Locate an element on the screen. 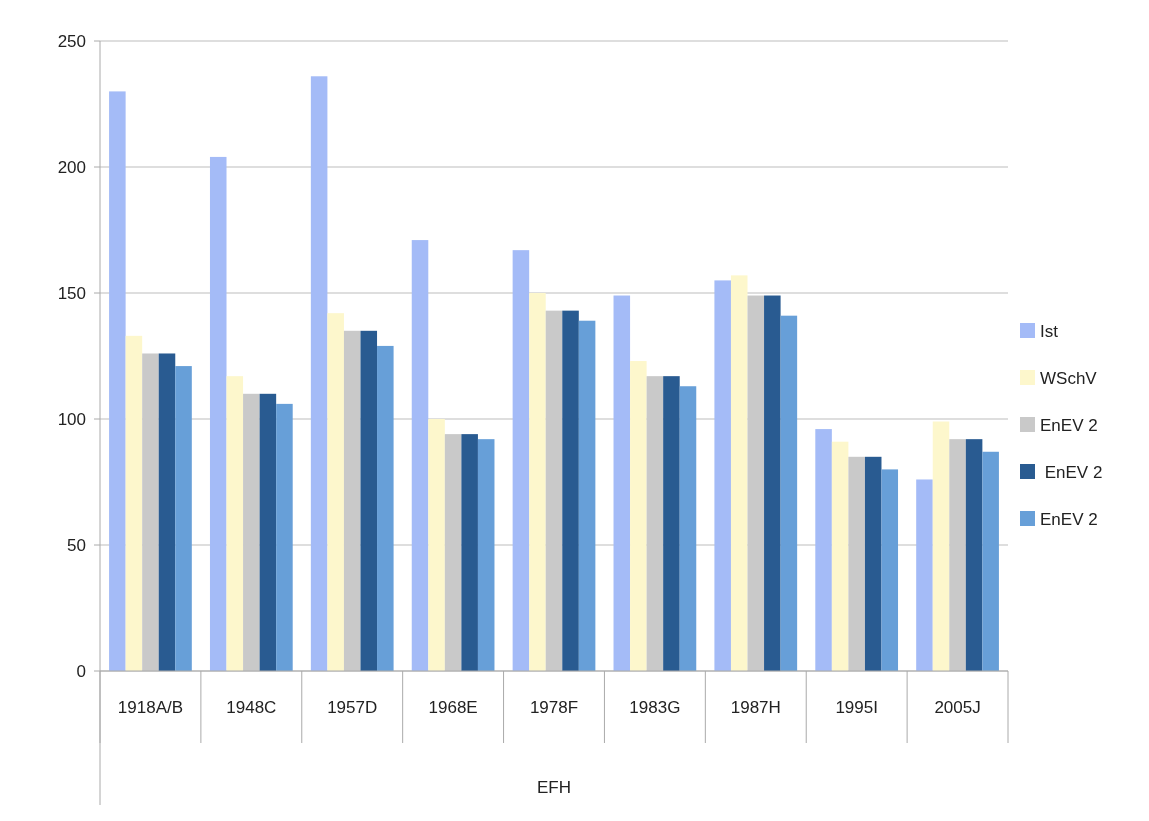  y-tick-label: 0 is located at coordinates (81, 671).